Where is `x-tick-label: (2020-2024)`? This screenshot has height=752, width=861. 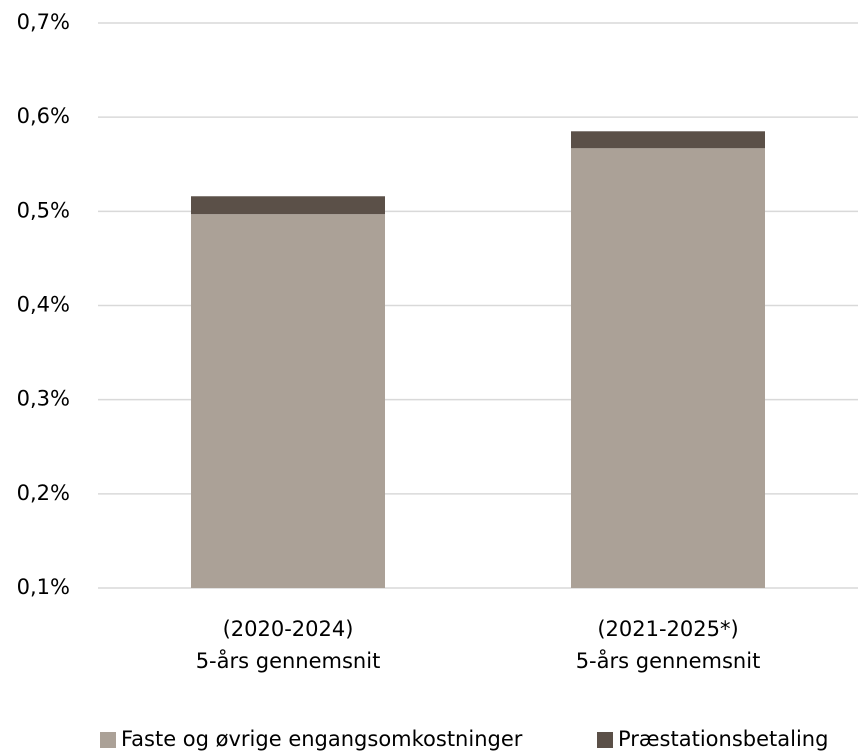
x-tick-label: (2020-2024) is located at coordinates (288, 629).